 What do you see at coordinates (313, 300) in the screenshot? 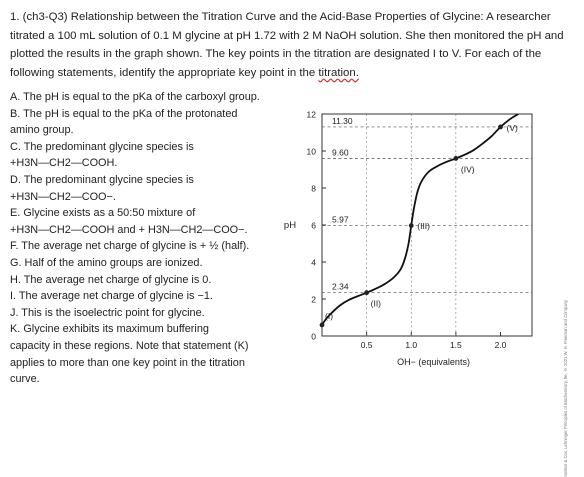
I see `y-tick-label: 2` at bounding box center [313, 300].